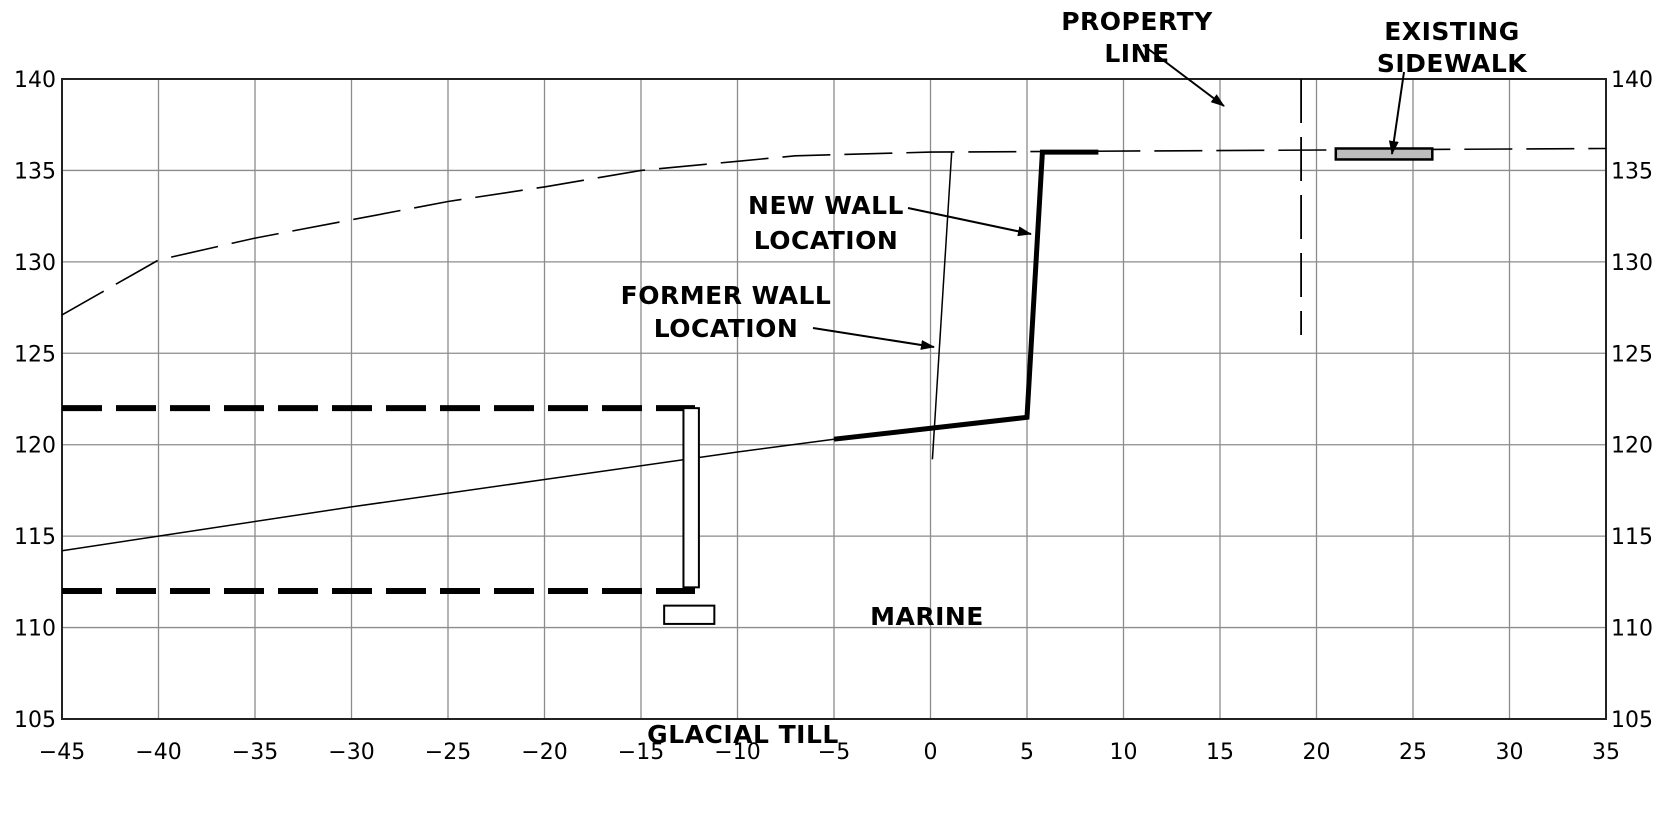 The image size is (1653, 814). Describe the element at coordinates (62, 752) in the screenshot. I see `x-tick-label: −45` at that location.